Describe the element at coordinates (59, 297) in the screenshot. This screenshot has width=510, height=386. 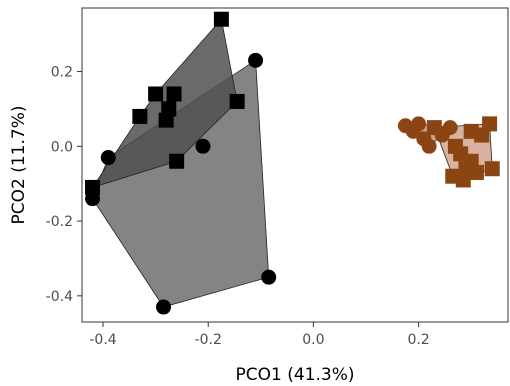
I see `y-tick-label: -0.4` at that location.